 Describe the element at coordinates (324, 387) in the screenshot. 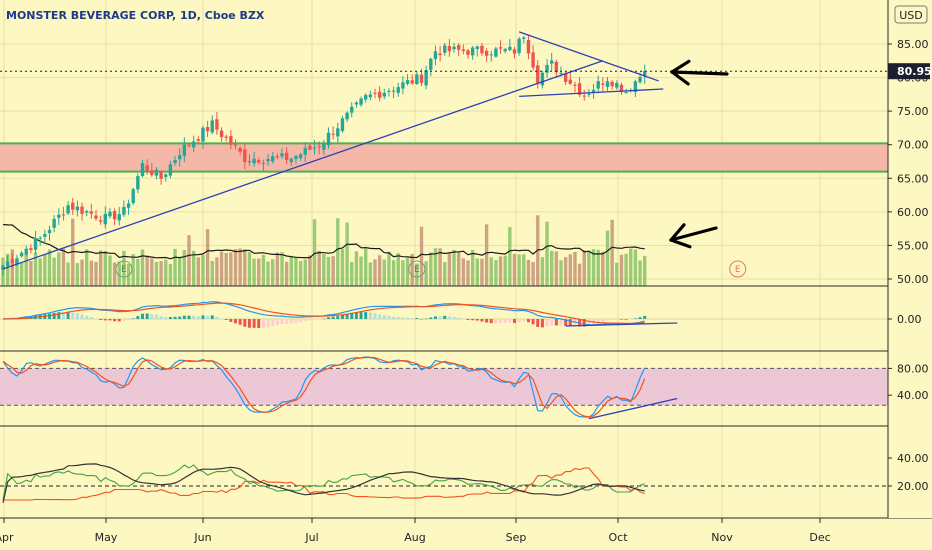

I see `stoch-d-line` at that location.